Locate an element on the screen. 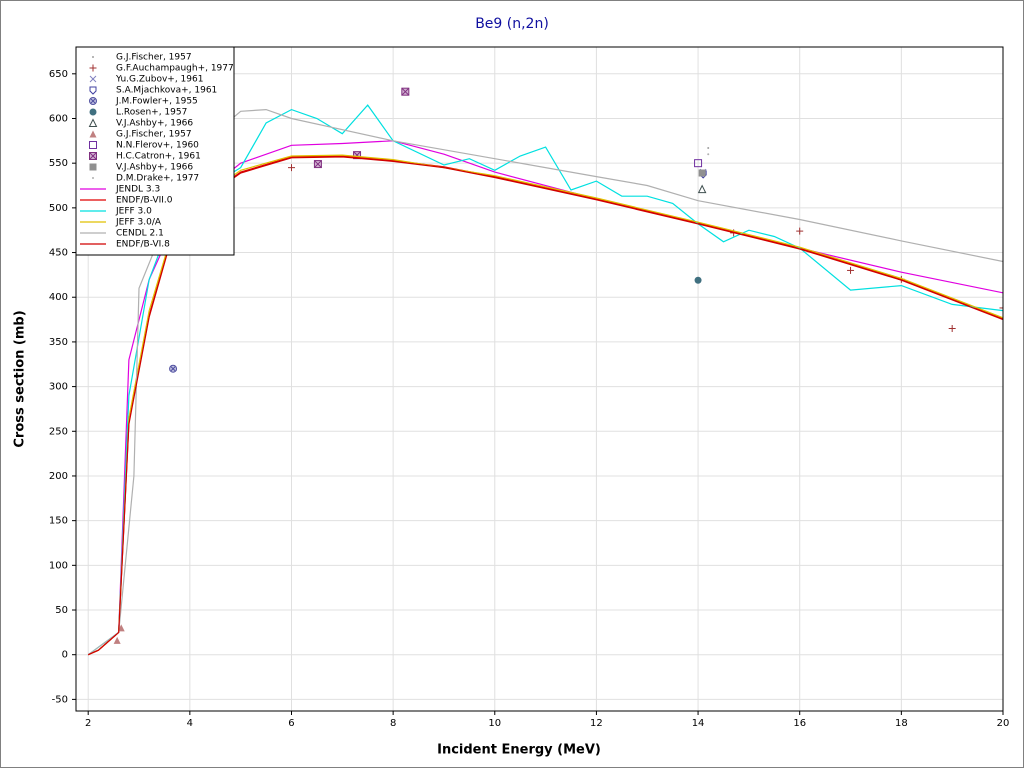 This screenshot has height=768, width=1024. x-axis-label: Incident Energy (MeV) is located at coordinates (519, 750).